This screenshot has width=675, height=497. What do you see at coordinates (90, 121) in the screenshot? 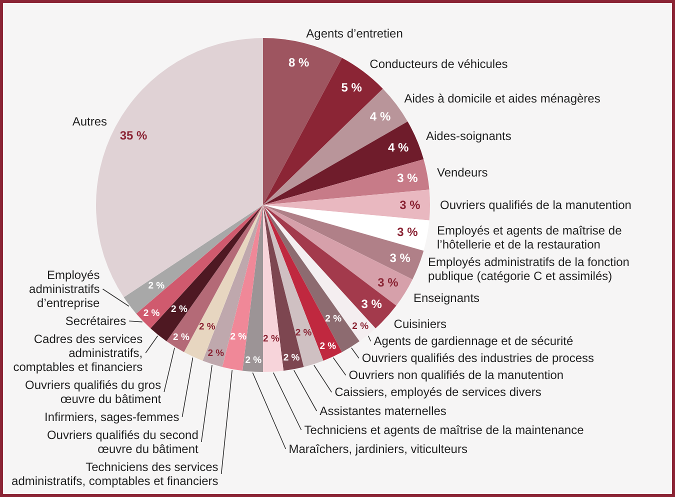
I see `slice-label: Autres` at bounding box center [90, 121].